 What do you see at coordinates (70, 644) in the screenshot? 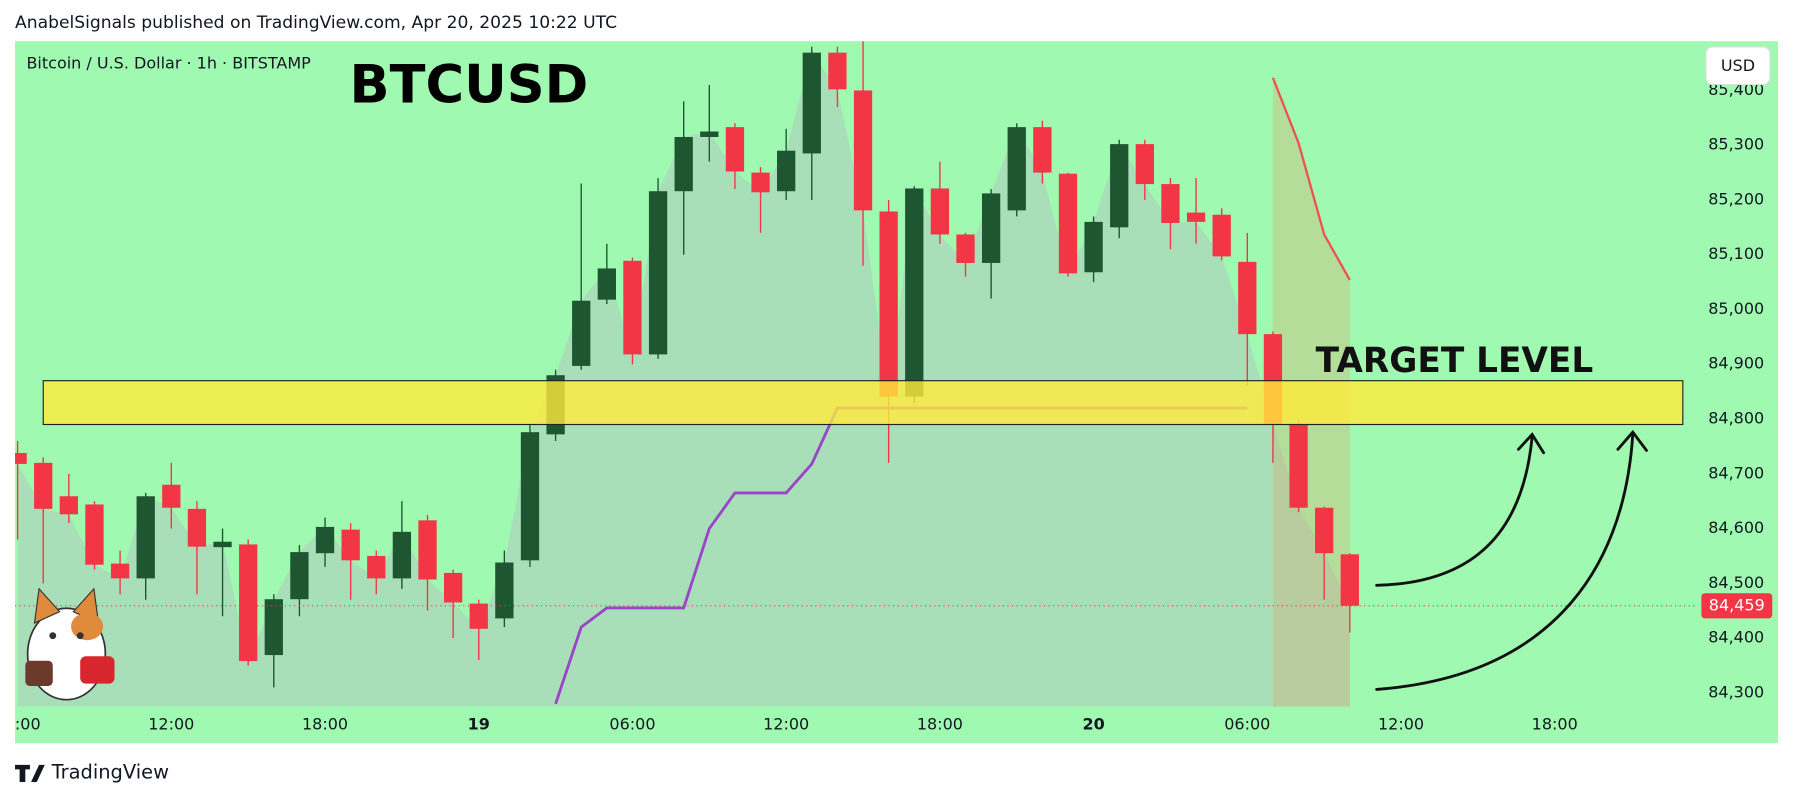
I see `mascot` at bounding box center [70, 644].